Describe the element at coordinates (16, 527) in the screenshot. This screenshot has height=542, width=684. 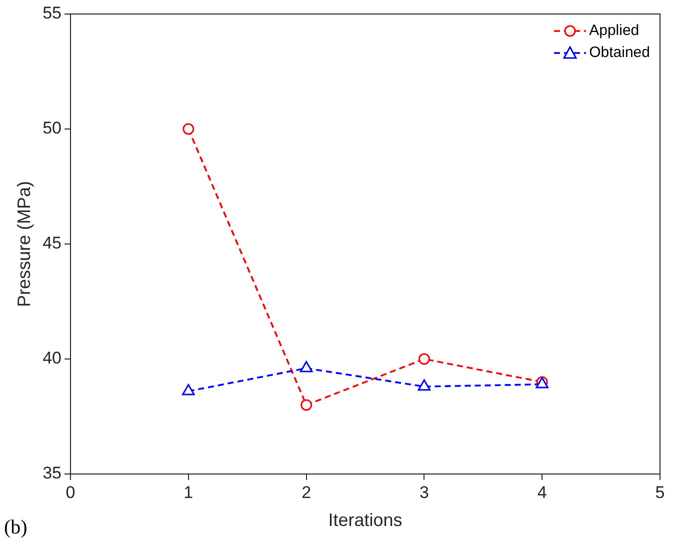
I see `text: (b)` at that location.